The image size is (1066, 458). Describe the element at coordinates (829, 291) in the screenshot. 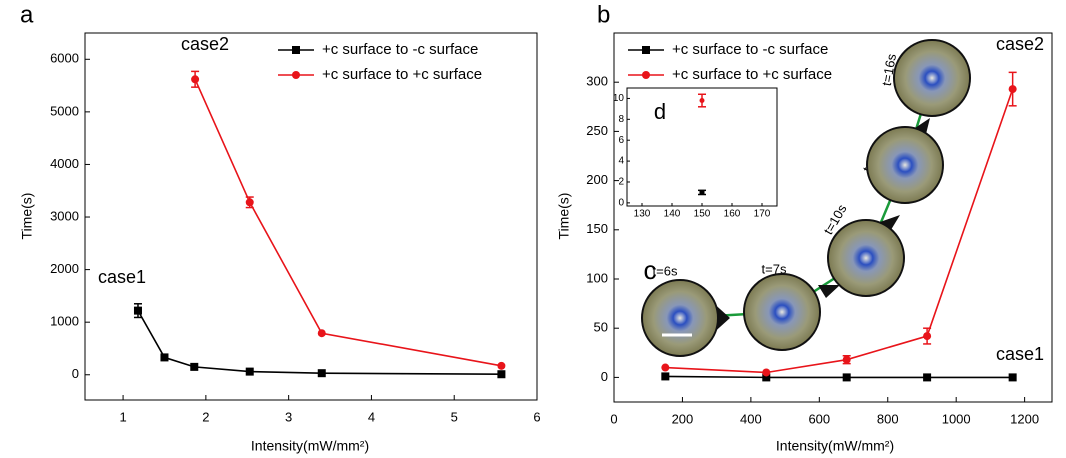

I see `pointer` at that location.